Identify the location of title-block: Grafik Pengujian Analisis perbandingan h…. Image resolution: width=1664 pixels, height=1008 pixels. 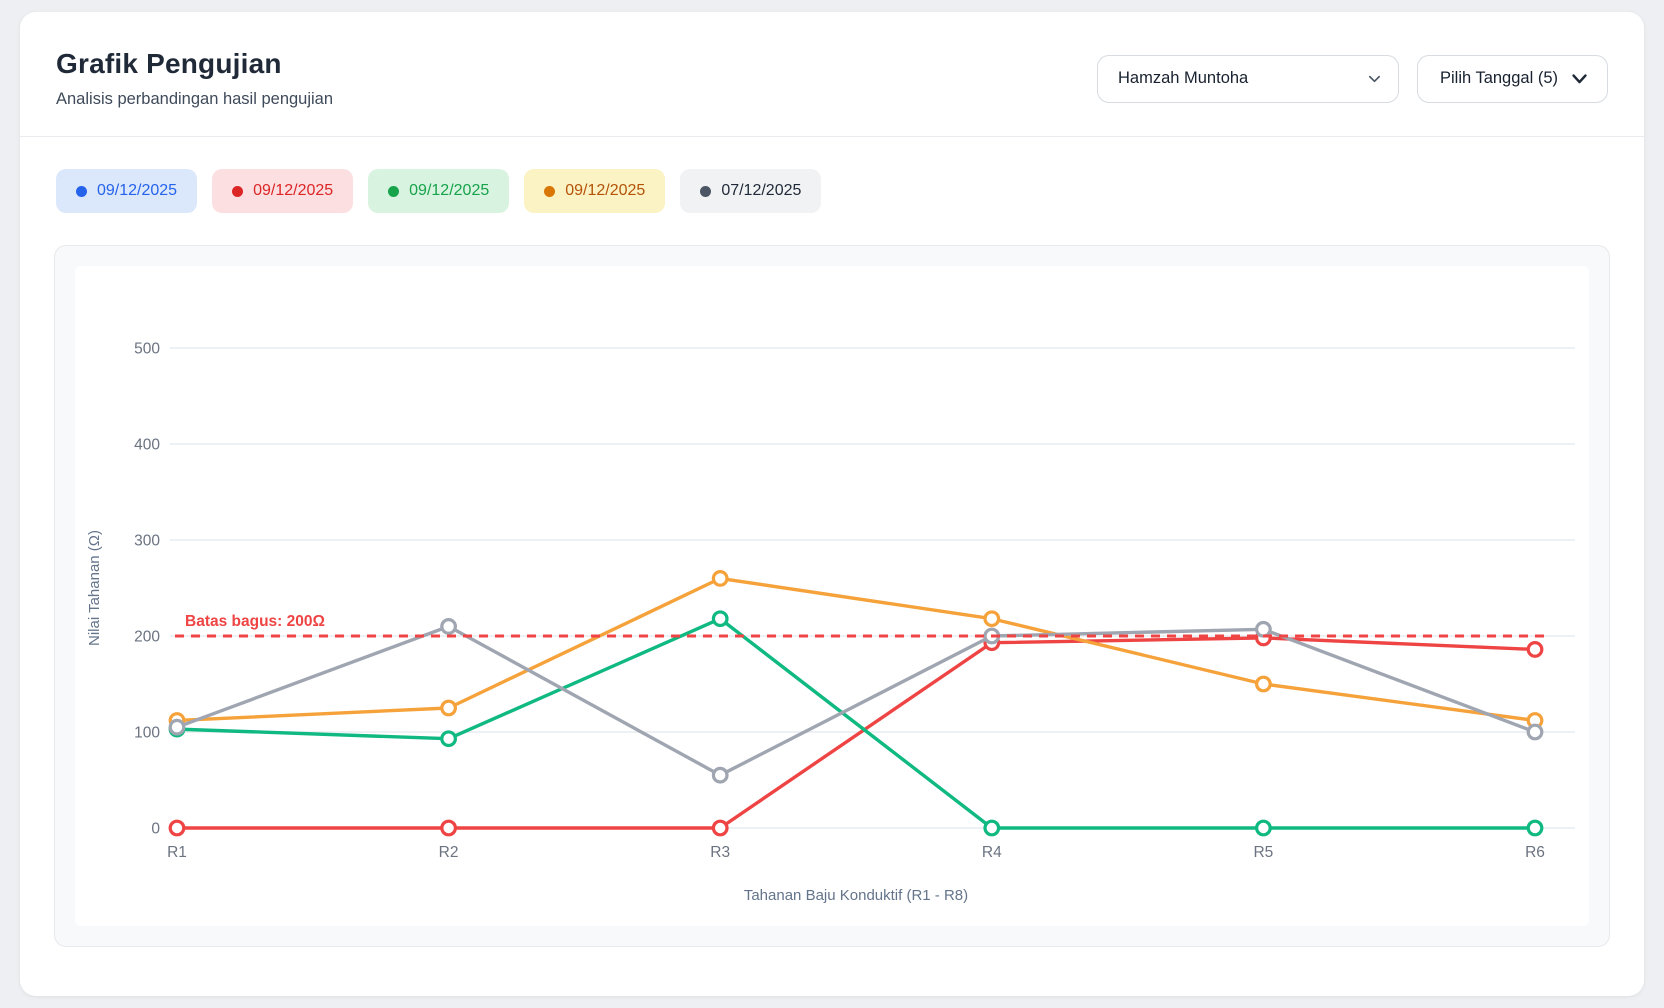
(194, 78).